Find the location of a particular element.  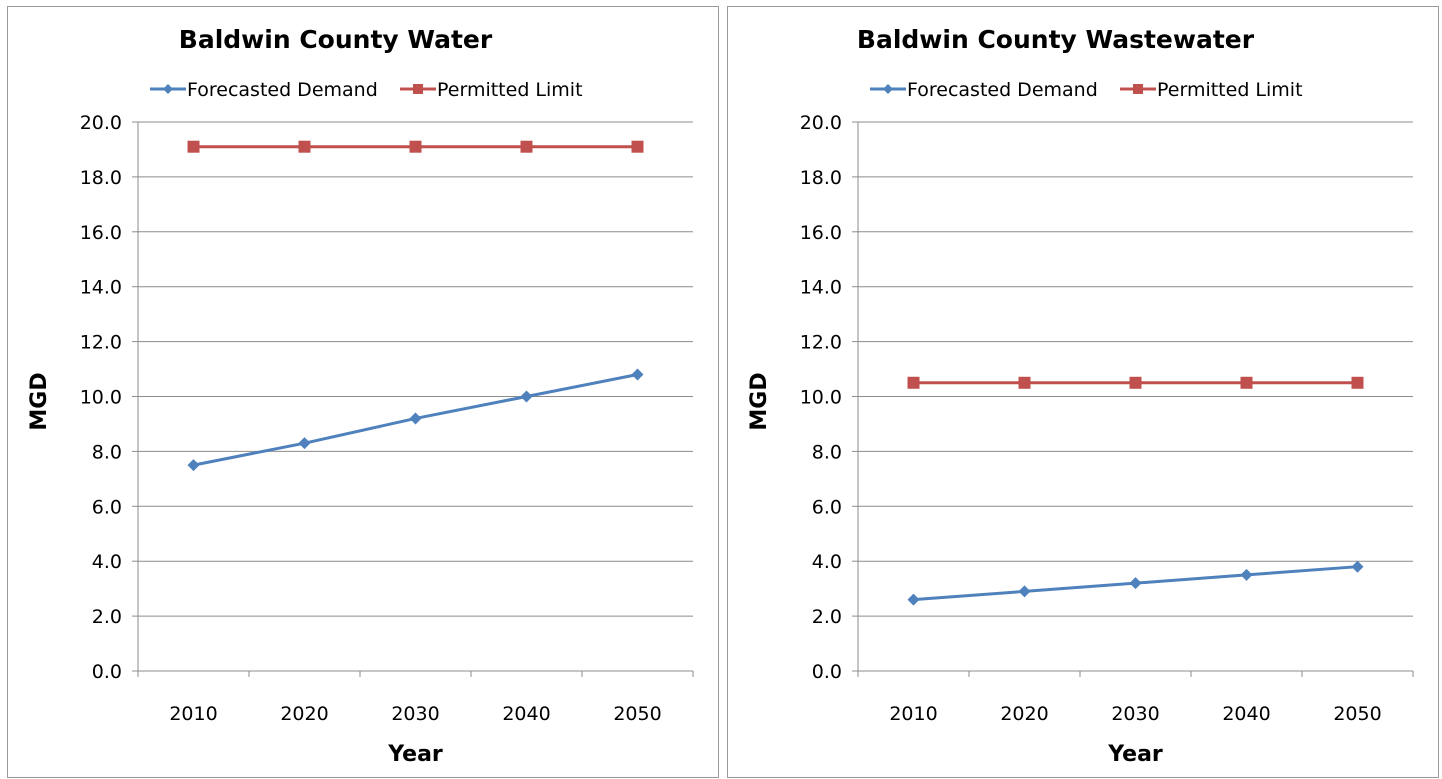

chart-title: Baldwin County Wastewater is located at coordinates (1056, 39).